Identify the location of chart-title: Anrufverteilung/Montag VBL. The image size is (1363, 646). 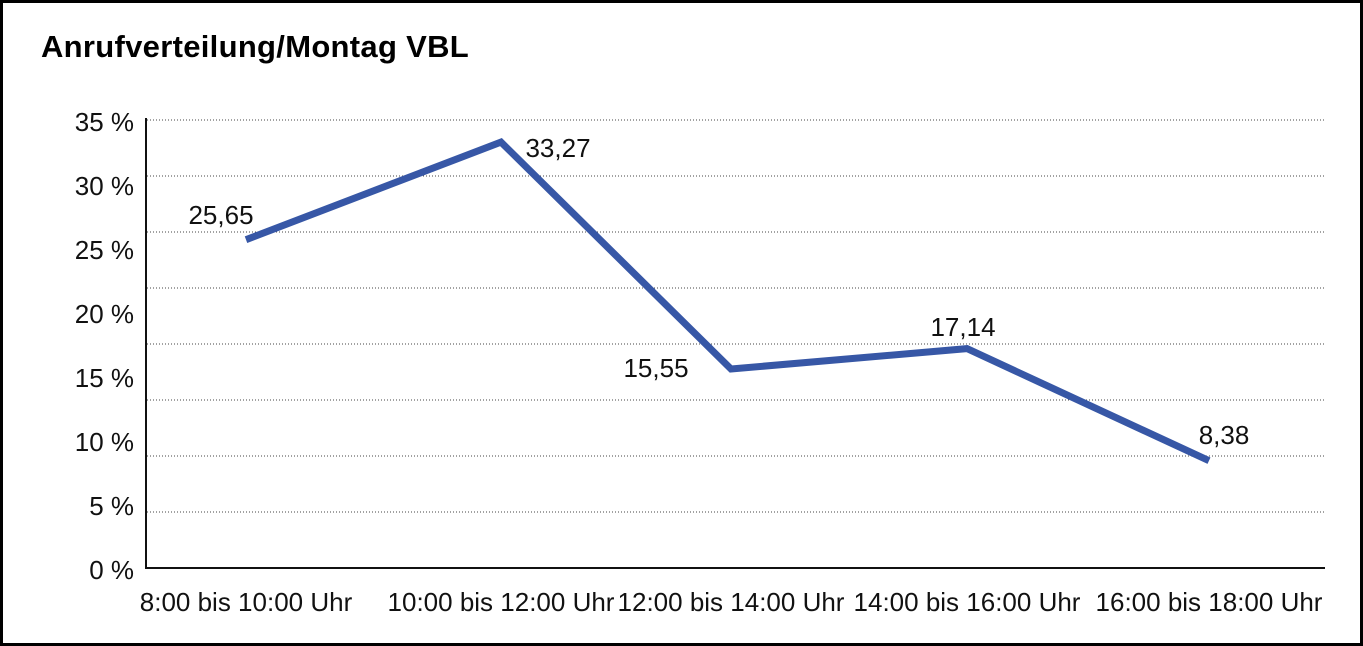
(255, 46).